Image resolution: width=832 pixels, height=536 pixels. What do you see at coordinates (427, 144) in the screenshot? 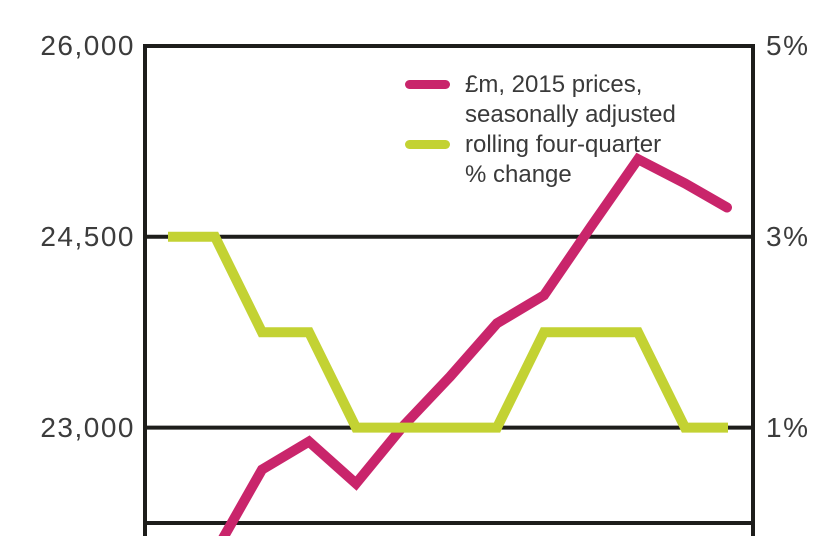
I see `green-line-swatch-icon` at bounding box center [427, 144].